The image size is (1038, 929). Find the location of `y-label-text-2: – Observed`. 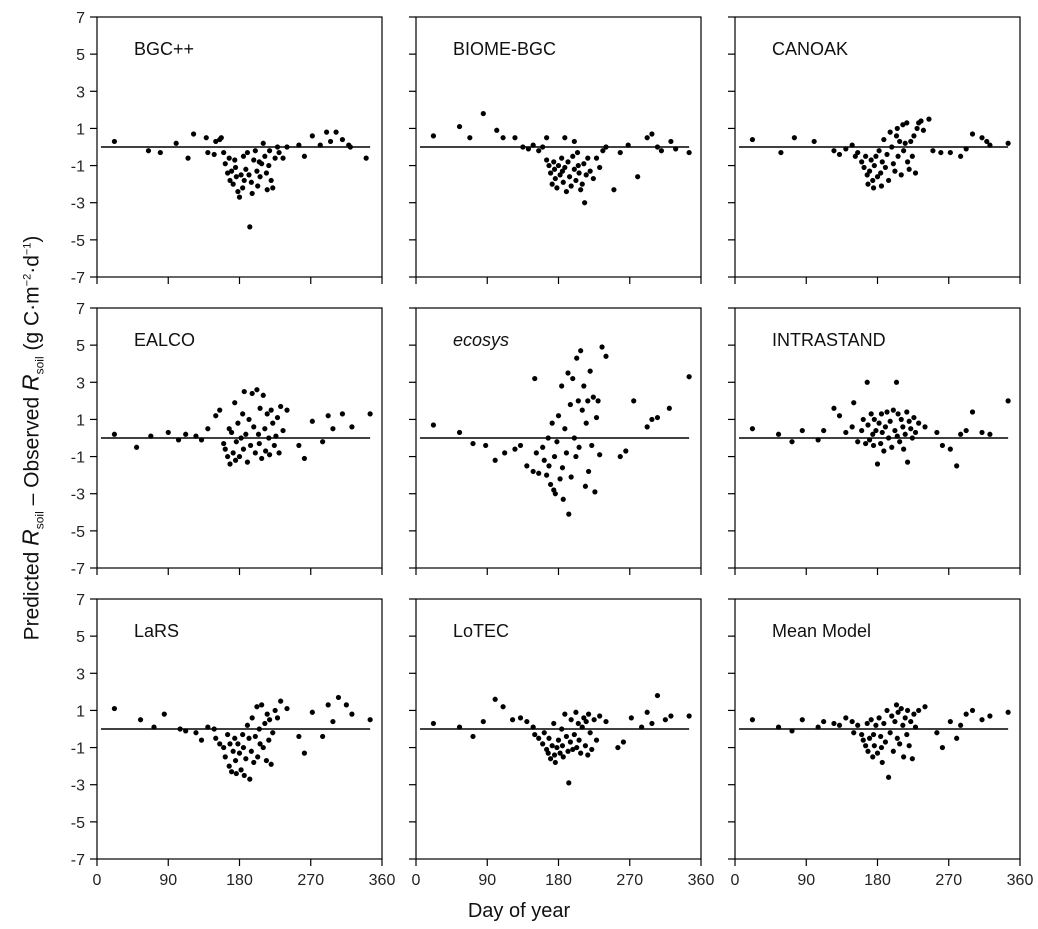

y-label-text-2: – Observed is located at coordinates (32, 451).